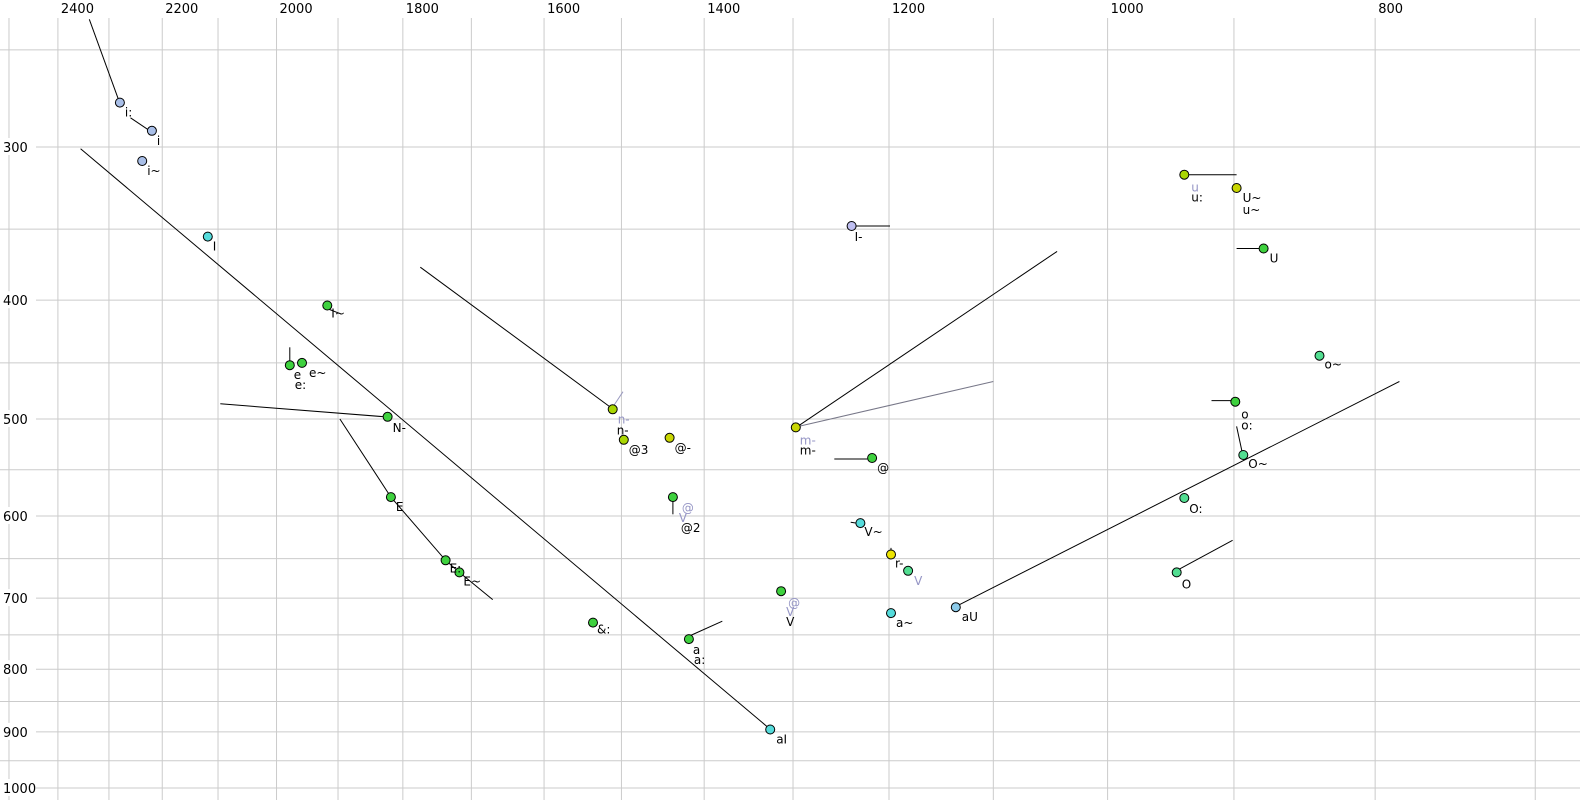 The image size is (1580, 800). Describe the element at coordinates (142, 161) in the screenshot. I see `vowel-point-i-nasal` at that location.